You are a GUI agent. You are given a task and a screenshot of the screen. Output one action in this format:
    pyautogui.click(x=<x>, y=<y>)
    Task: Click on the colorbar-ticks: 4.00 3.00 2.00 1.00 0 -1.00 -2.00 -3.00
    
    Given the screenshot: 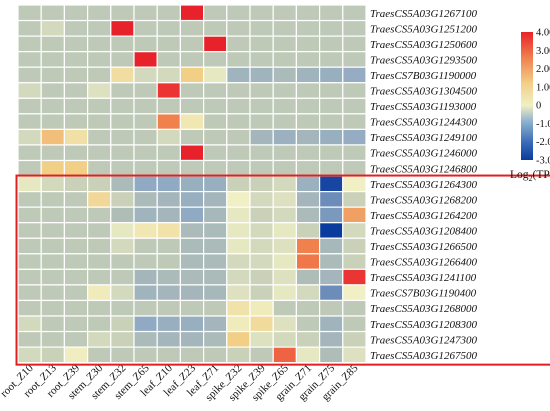 What is the action you would take?
    pyautogui.click(x=543, y=97)
    